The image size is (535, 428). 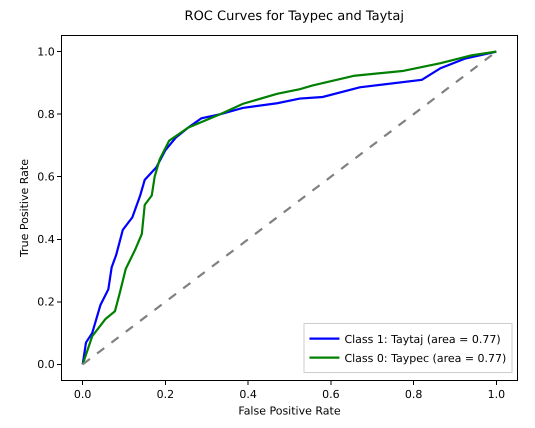 I want to click on y-tick-label: 0.2, so click(x=46, y=302).